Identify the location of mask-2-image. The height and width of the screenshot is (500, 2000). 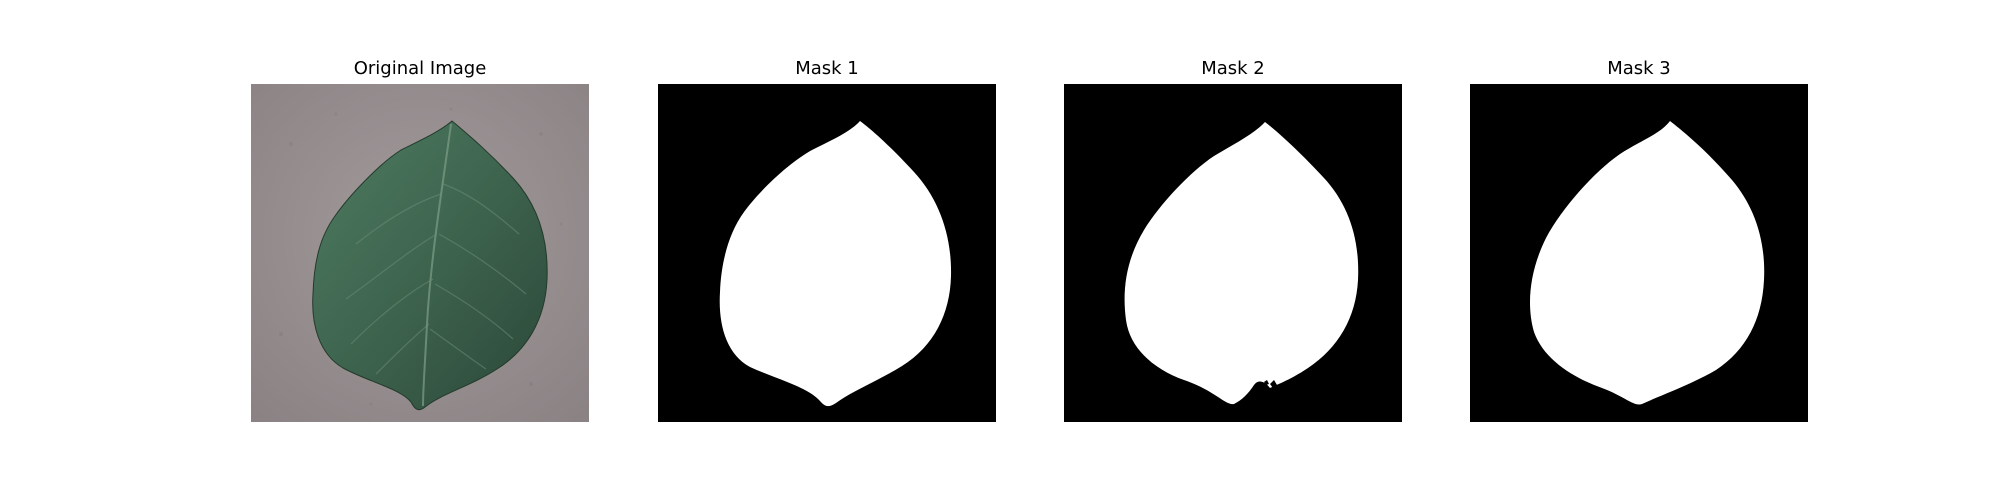
(1233, 253).